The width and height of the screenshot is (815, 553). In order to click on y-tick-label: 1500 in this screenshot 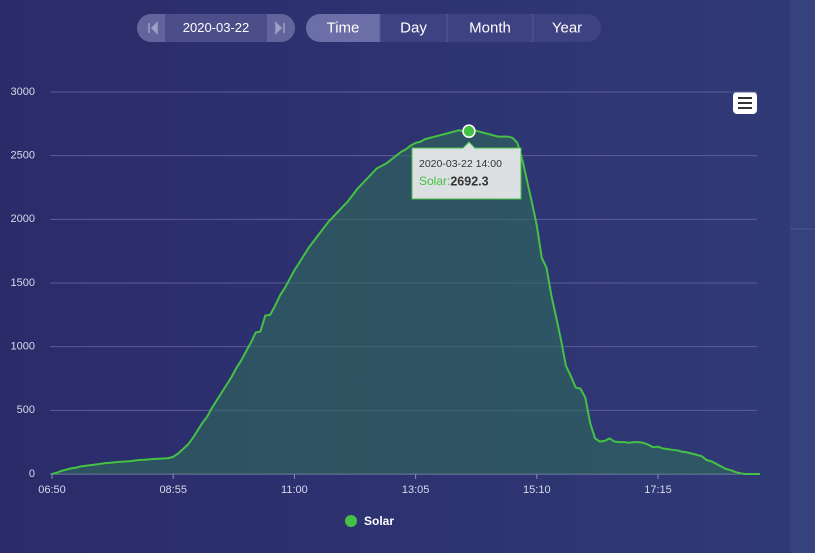, I will do `click(23, 283)`.